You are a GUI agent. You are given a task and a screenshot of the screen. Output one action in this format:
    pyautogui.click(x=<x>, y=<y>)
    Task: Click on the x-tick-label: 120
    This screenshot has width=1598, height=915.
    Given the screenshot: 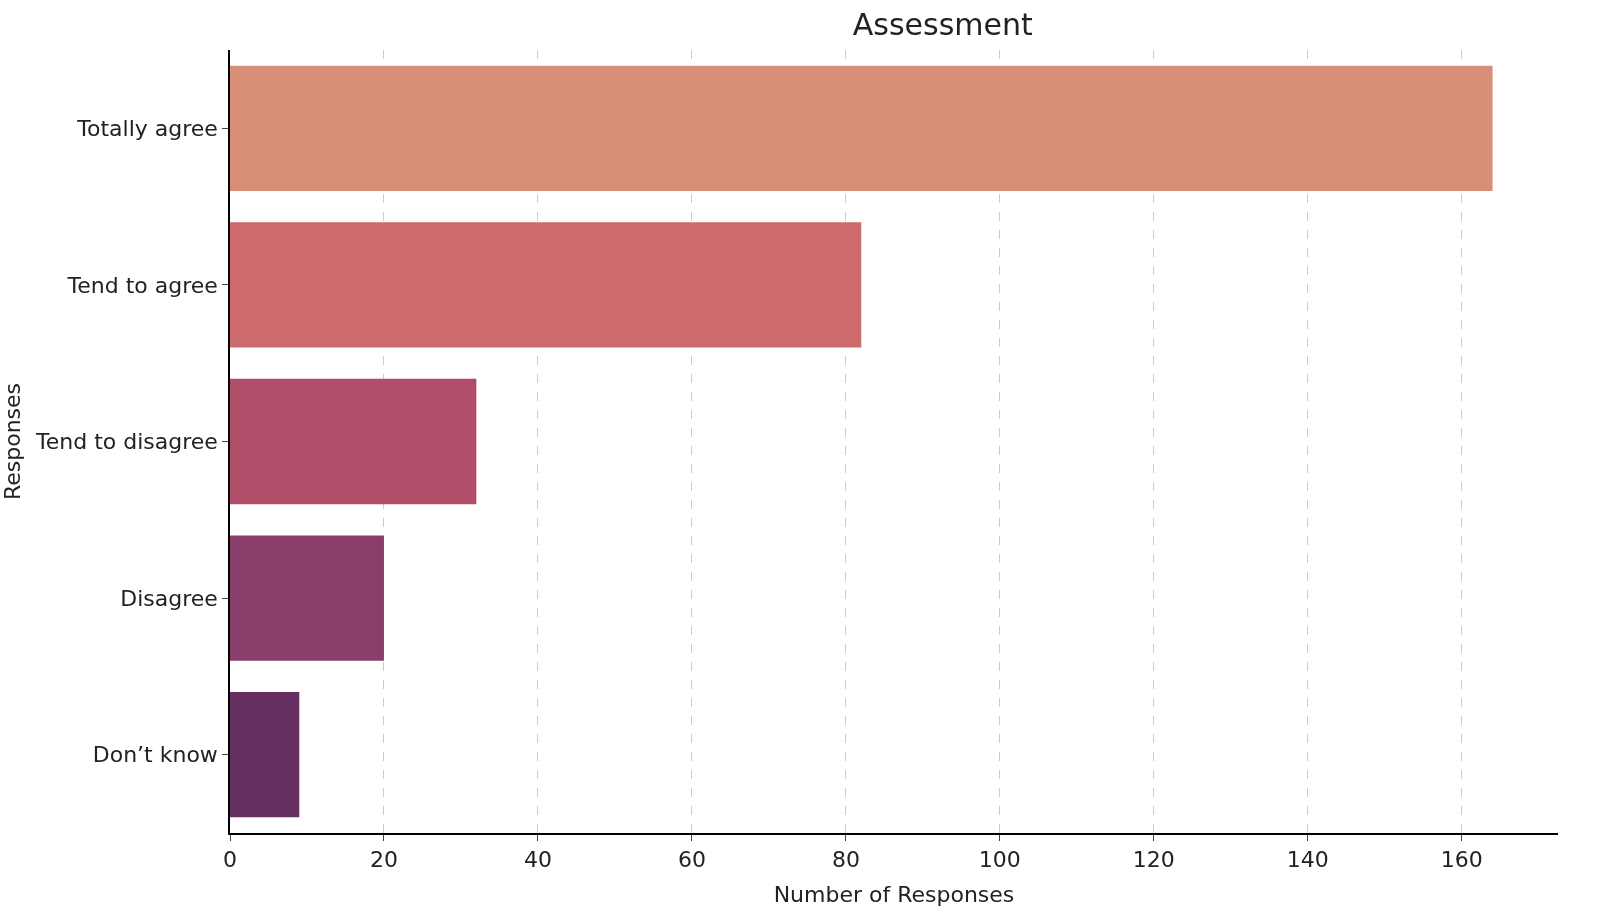 What is the action you would take?
    pyautogui.click(x=1153, y=860)
    